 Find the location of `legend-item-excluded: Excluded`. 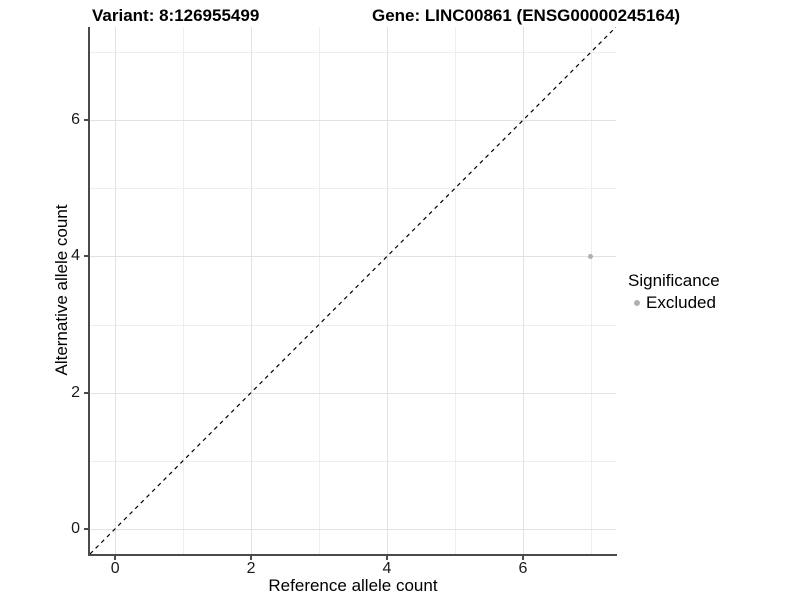

legend-item-excluded: Excluded is located at coordinates (674, 303).